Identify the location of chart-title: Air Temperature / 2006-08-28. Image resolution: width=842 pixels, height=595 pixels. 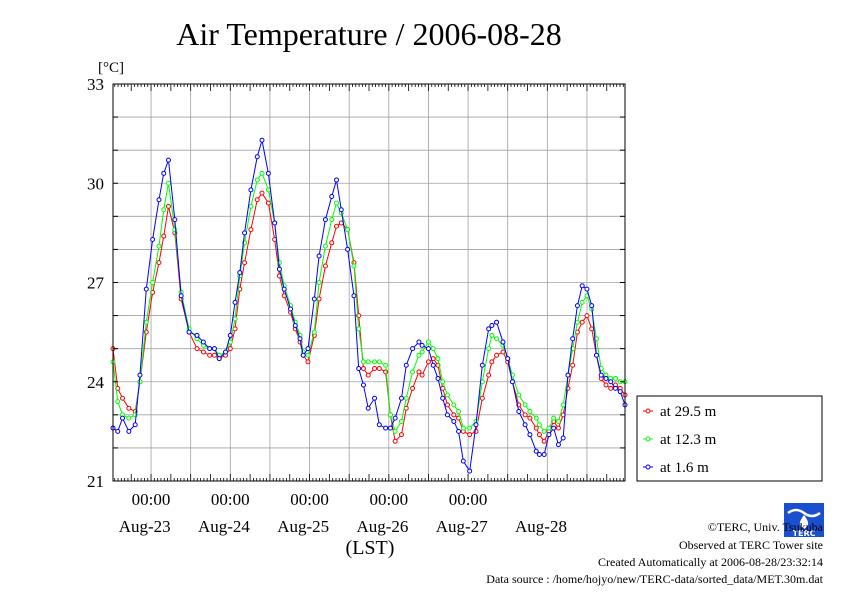
(369, 34).